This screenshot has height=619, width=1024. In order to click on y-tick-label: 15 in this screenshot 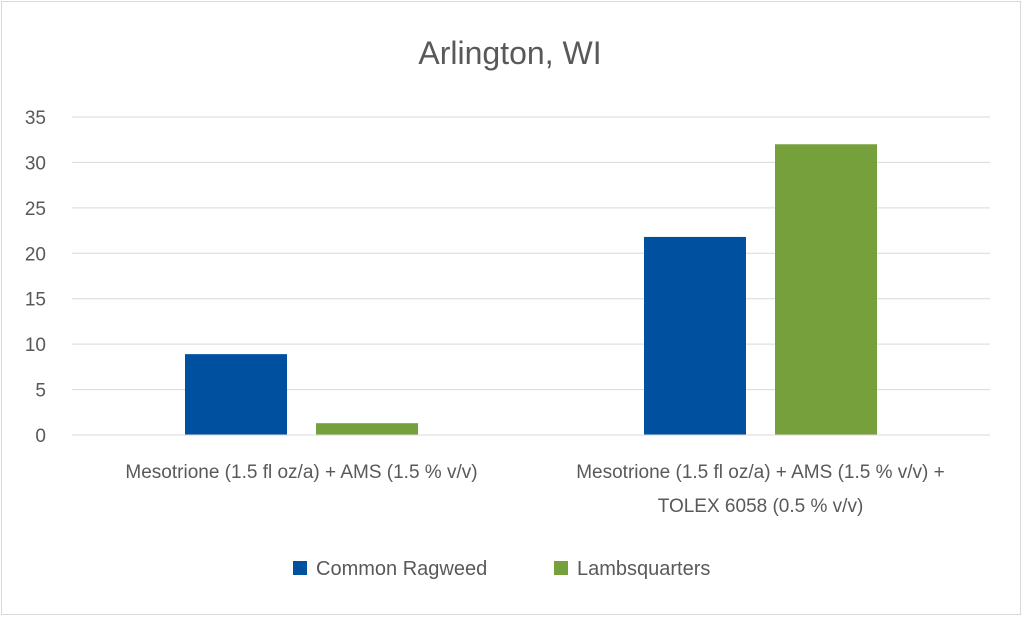, I will do `click(35, 300)`.